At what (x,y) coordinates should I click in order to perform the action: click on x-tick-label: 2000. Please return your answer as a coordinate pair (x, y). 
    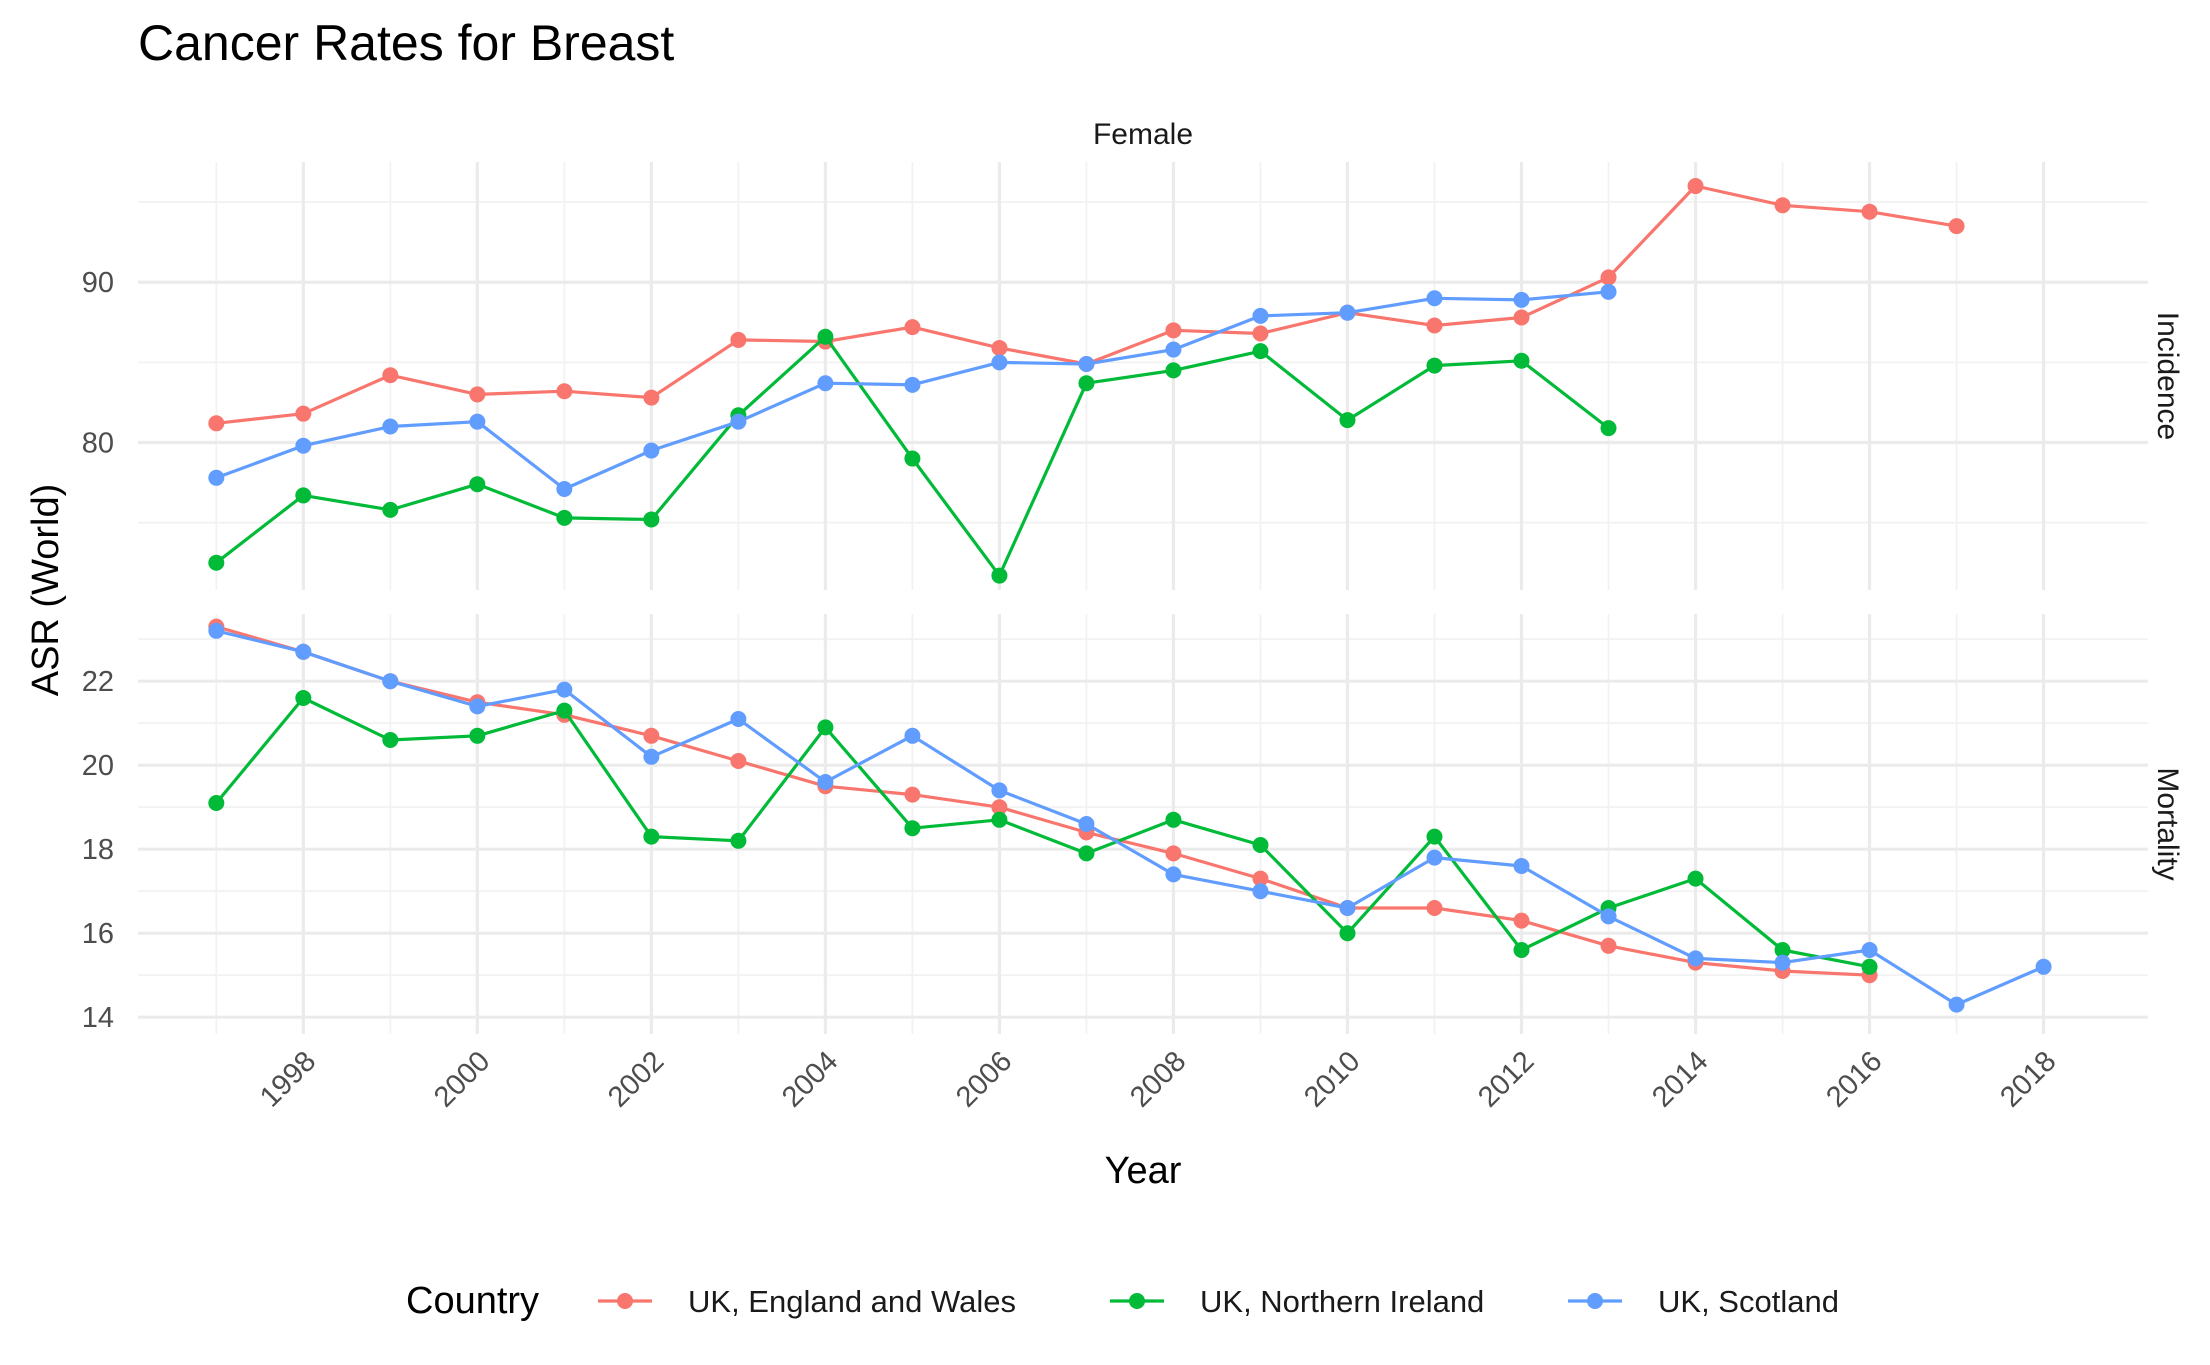
    Looking at the image, I should click on (462, 1079).